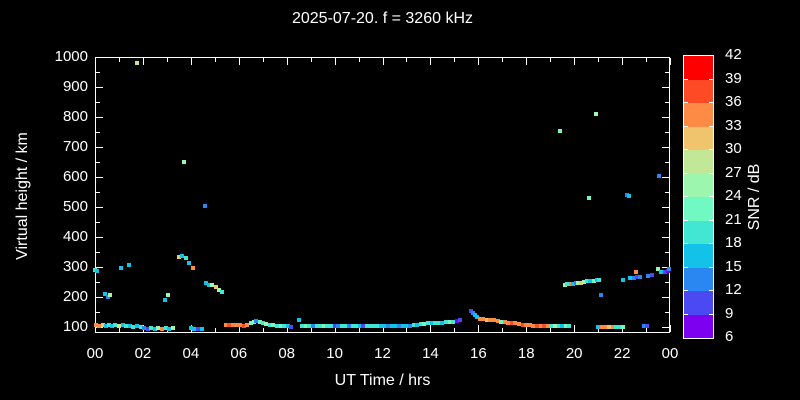  What do you see at coordinates (733, 289) in the screenshot?
I see `colorbar-tick-label: 12` at bounding box center [733, 289].